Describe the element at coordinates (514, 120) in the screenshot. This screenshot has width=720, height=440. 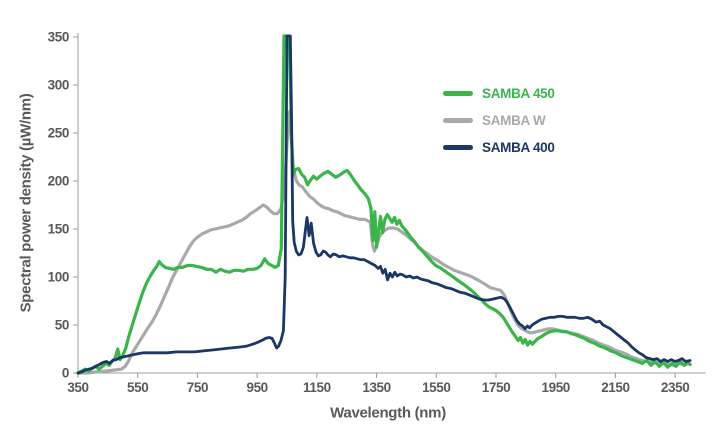
I see `legend-label-samba-w: SAMBA W` at that location.